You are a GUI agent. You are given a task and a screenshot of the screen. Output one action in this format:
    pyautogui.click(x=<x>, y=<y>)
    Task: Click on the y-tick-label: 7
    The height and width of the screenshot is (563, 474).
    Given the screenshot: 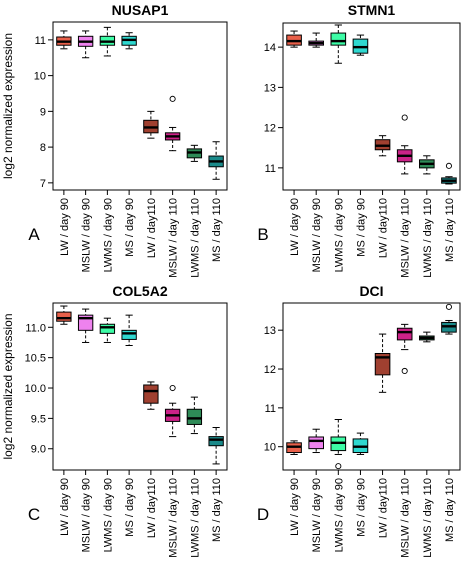 What is the action you would take?
    pyautogui.click(x=43, y=184)
    